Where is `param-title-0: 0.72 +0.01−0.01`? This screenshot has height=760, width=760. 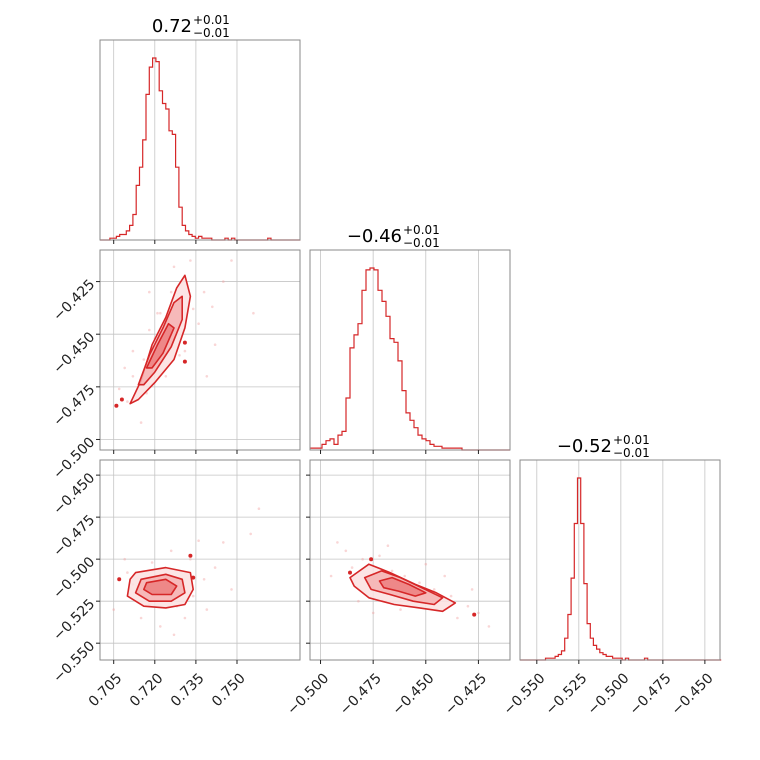
param-title-0: 0.72 +0.01−0.01 is located at coordinates (191, 26).